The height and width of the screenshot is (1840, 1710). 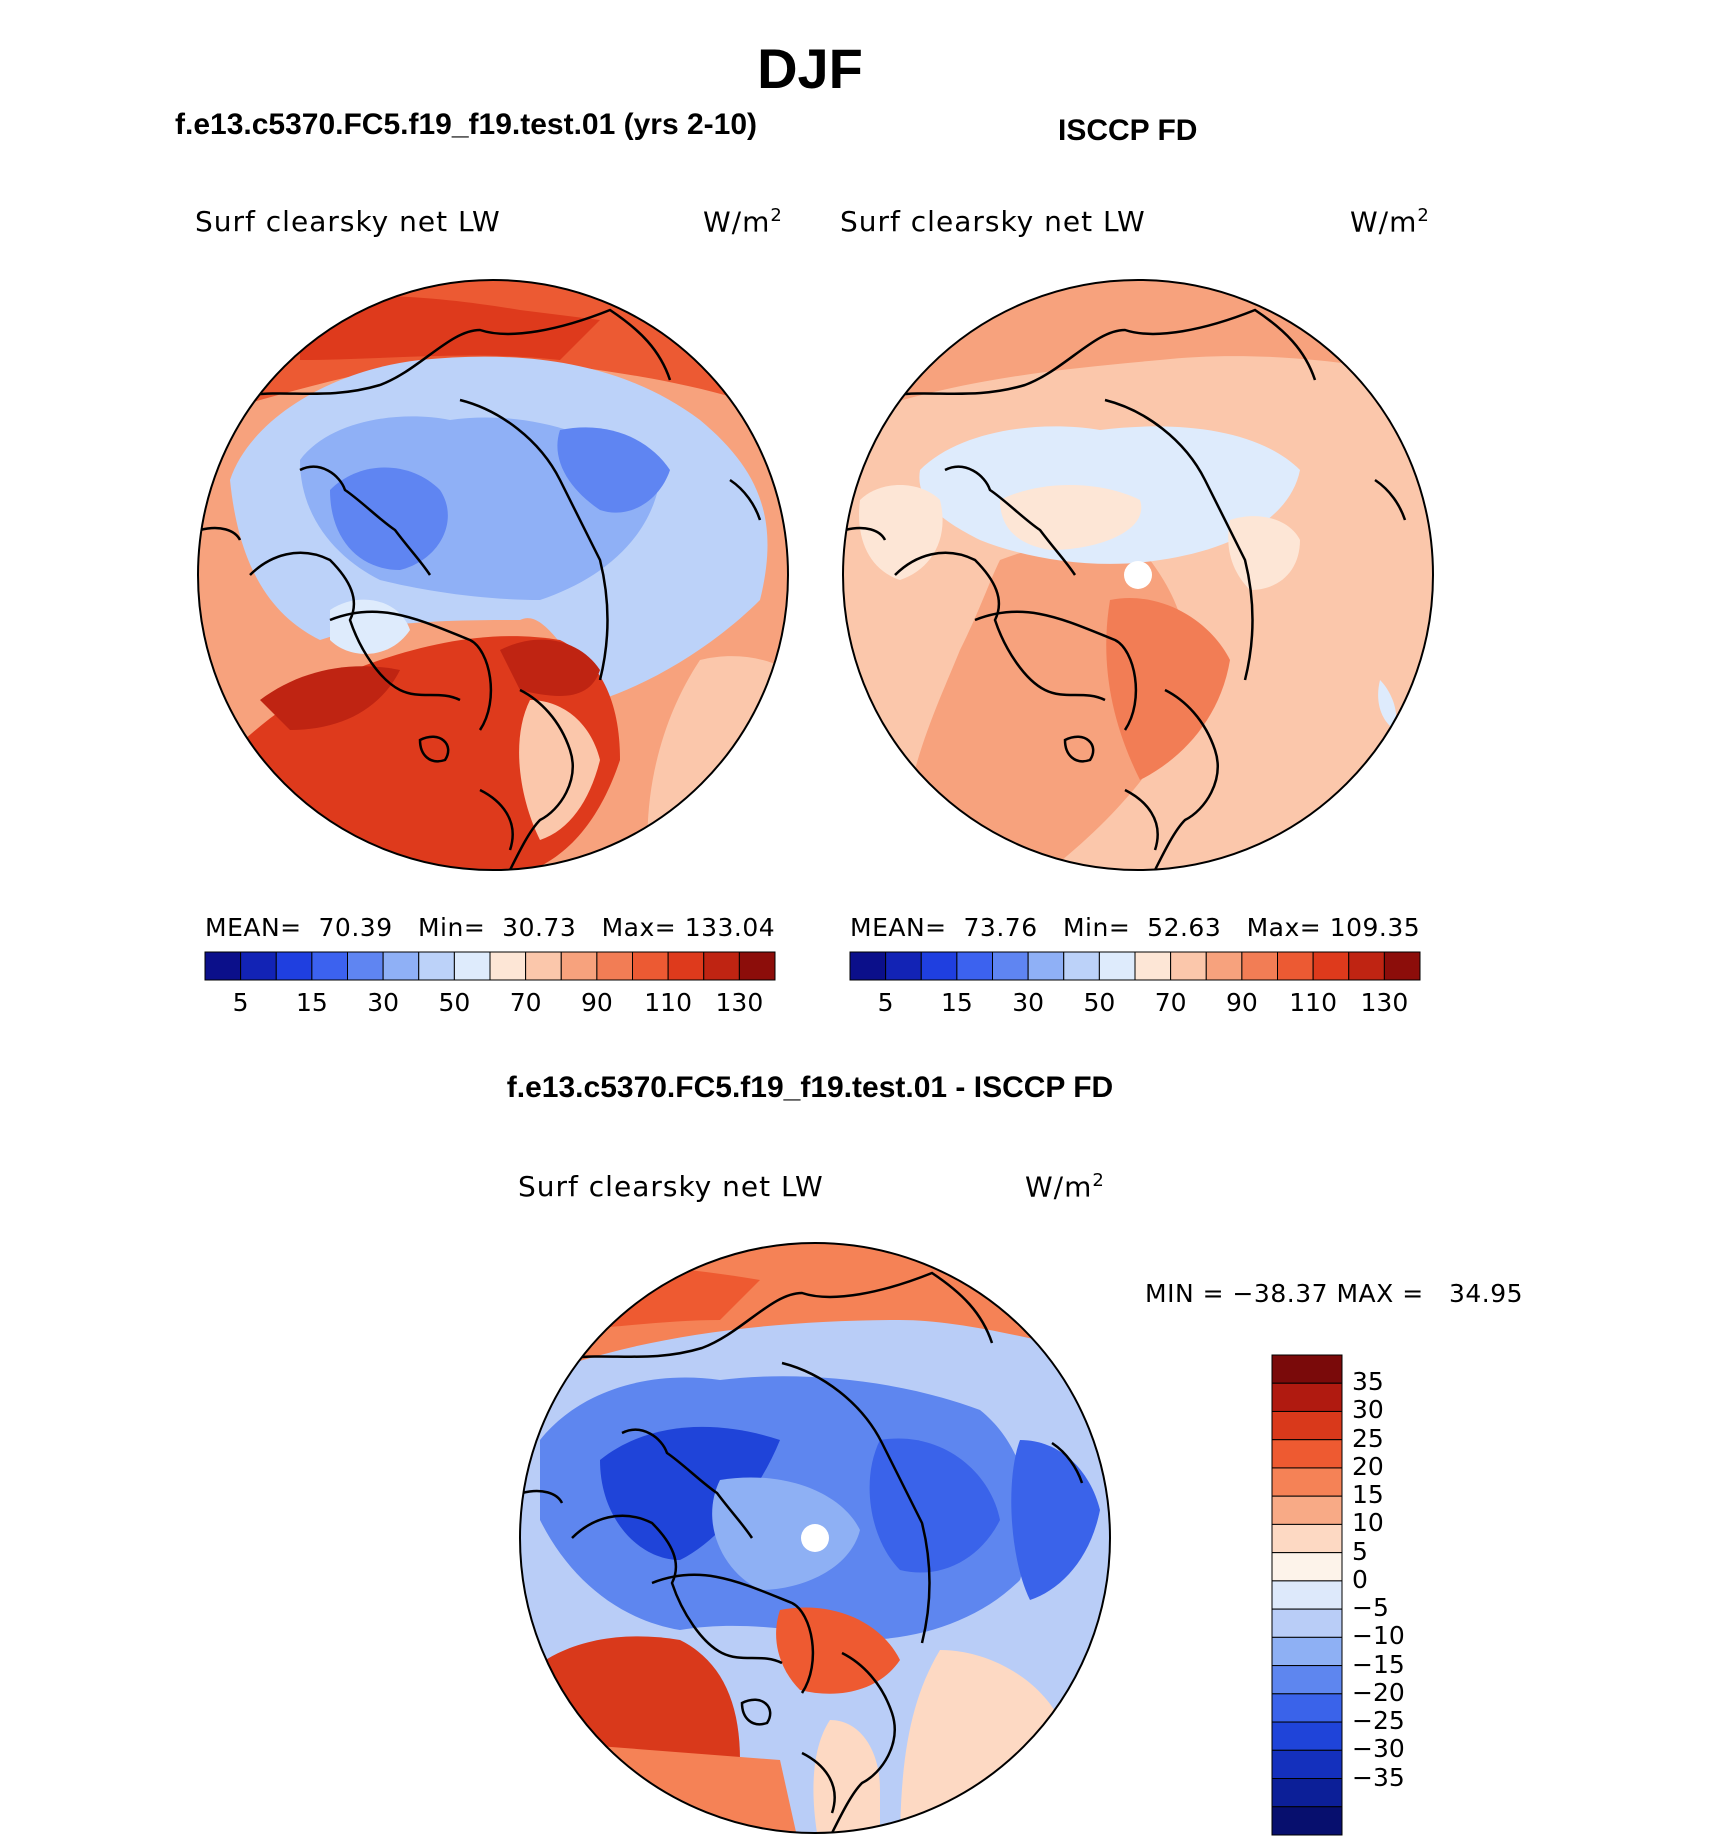 I want to click on diff-unit-label: W/m2, so click(x=1065, y=1187).